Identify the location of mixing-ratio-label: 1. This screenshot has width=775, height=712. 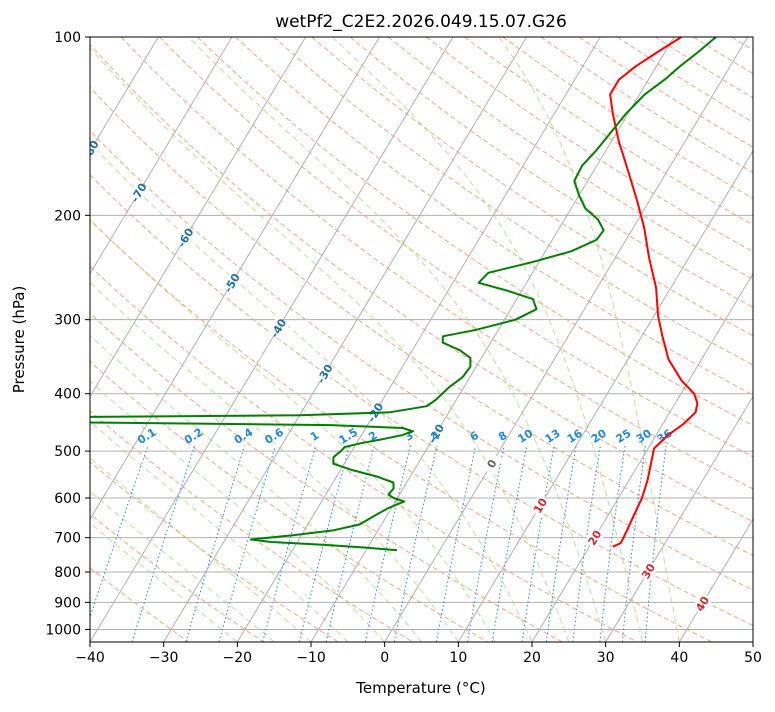
(314, 436).